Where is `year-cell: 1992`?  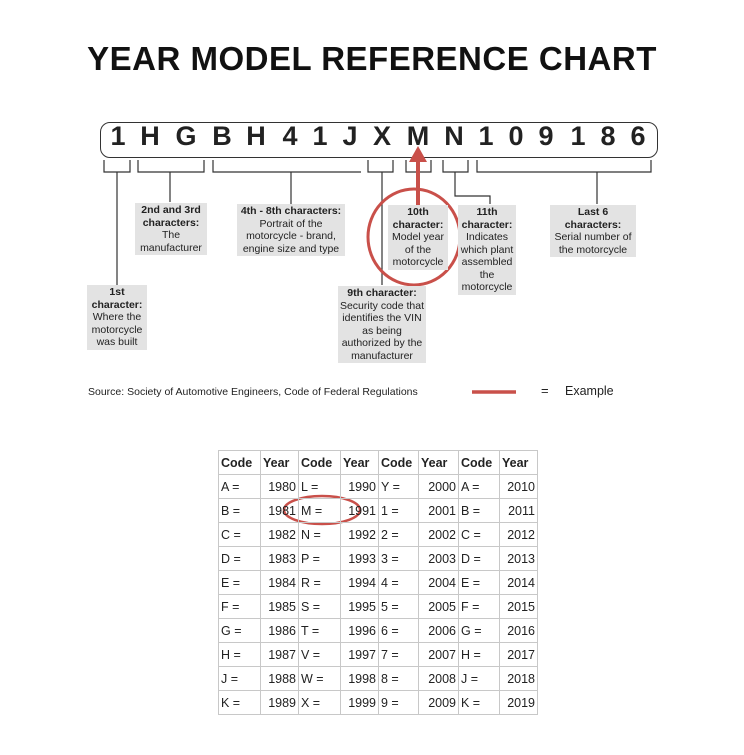
year-cell: 1992 is located at coordinates (359, 534).